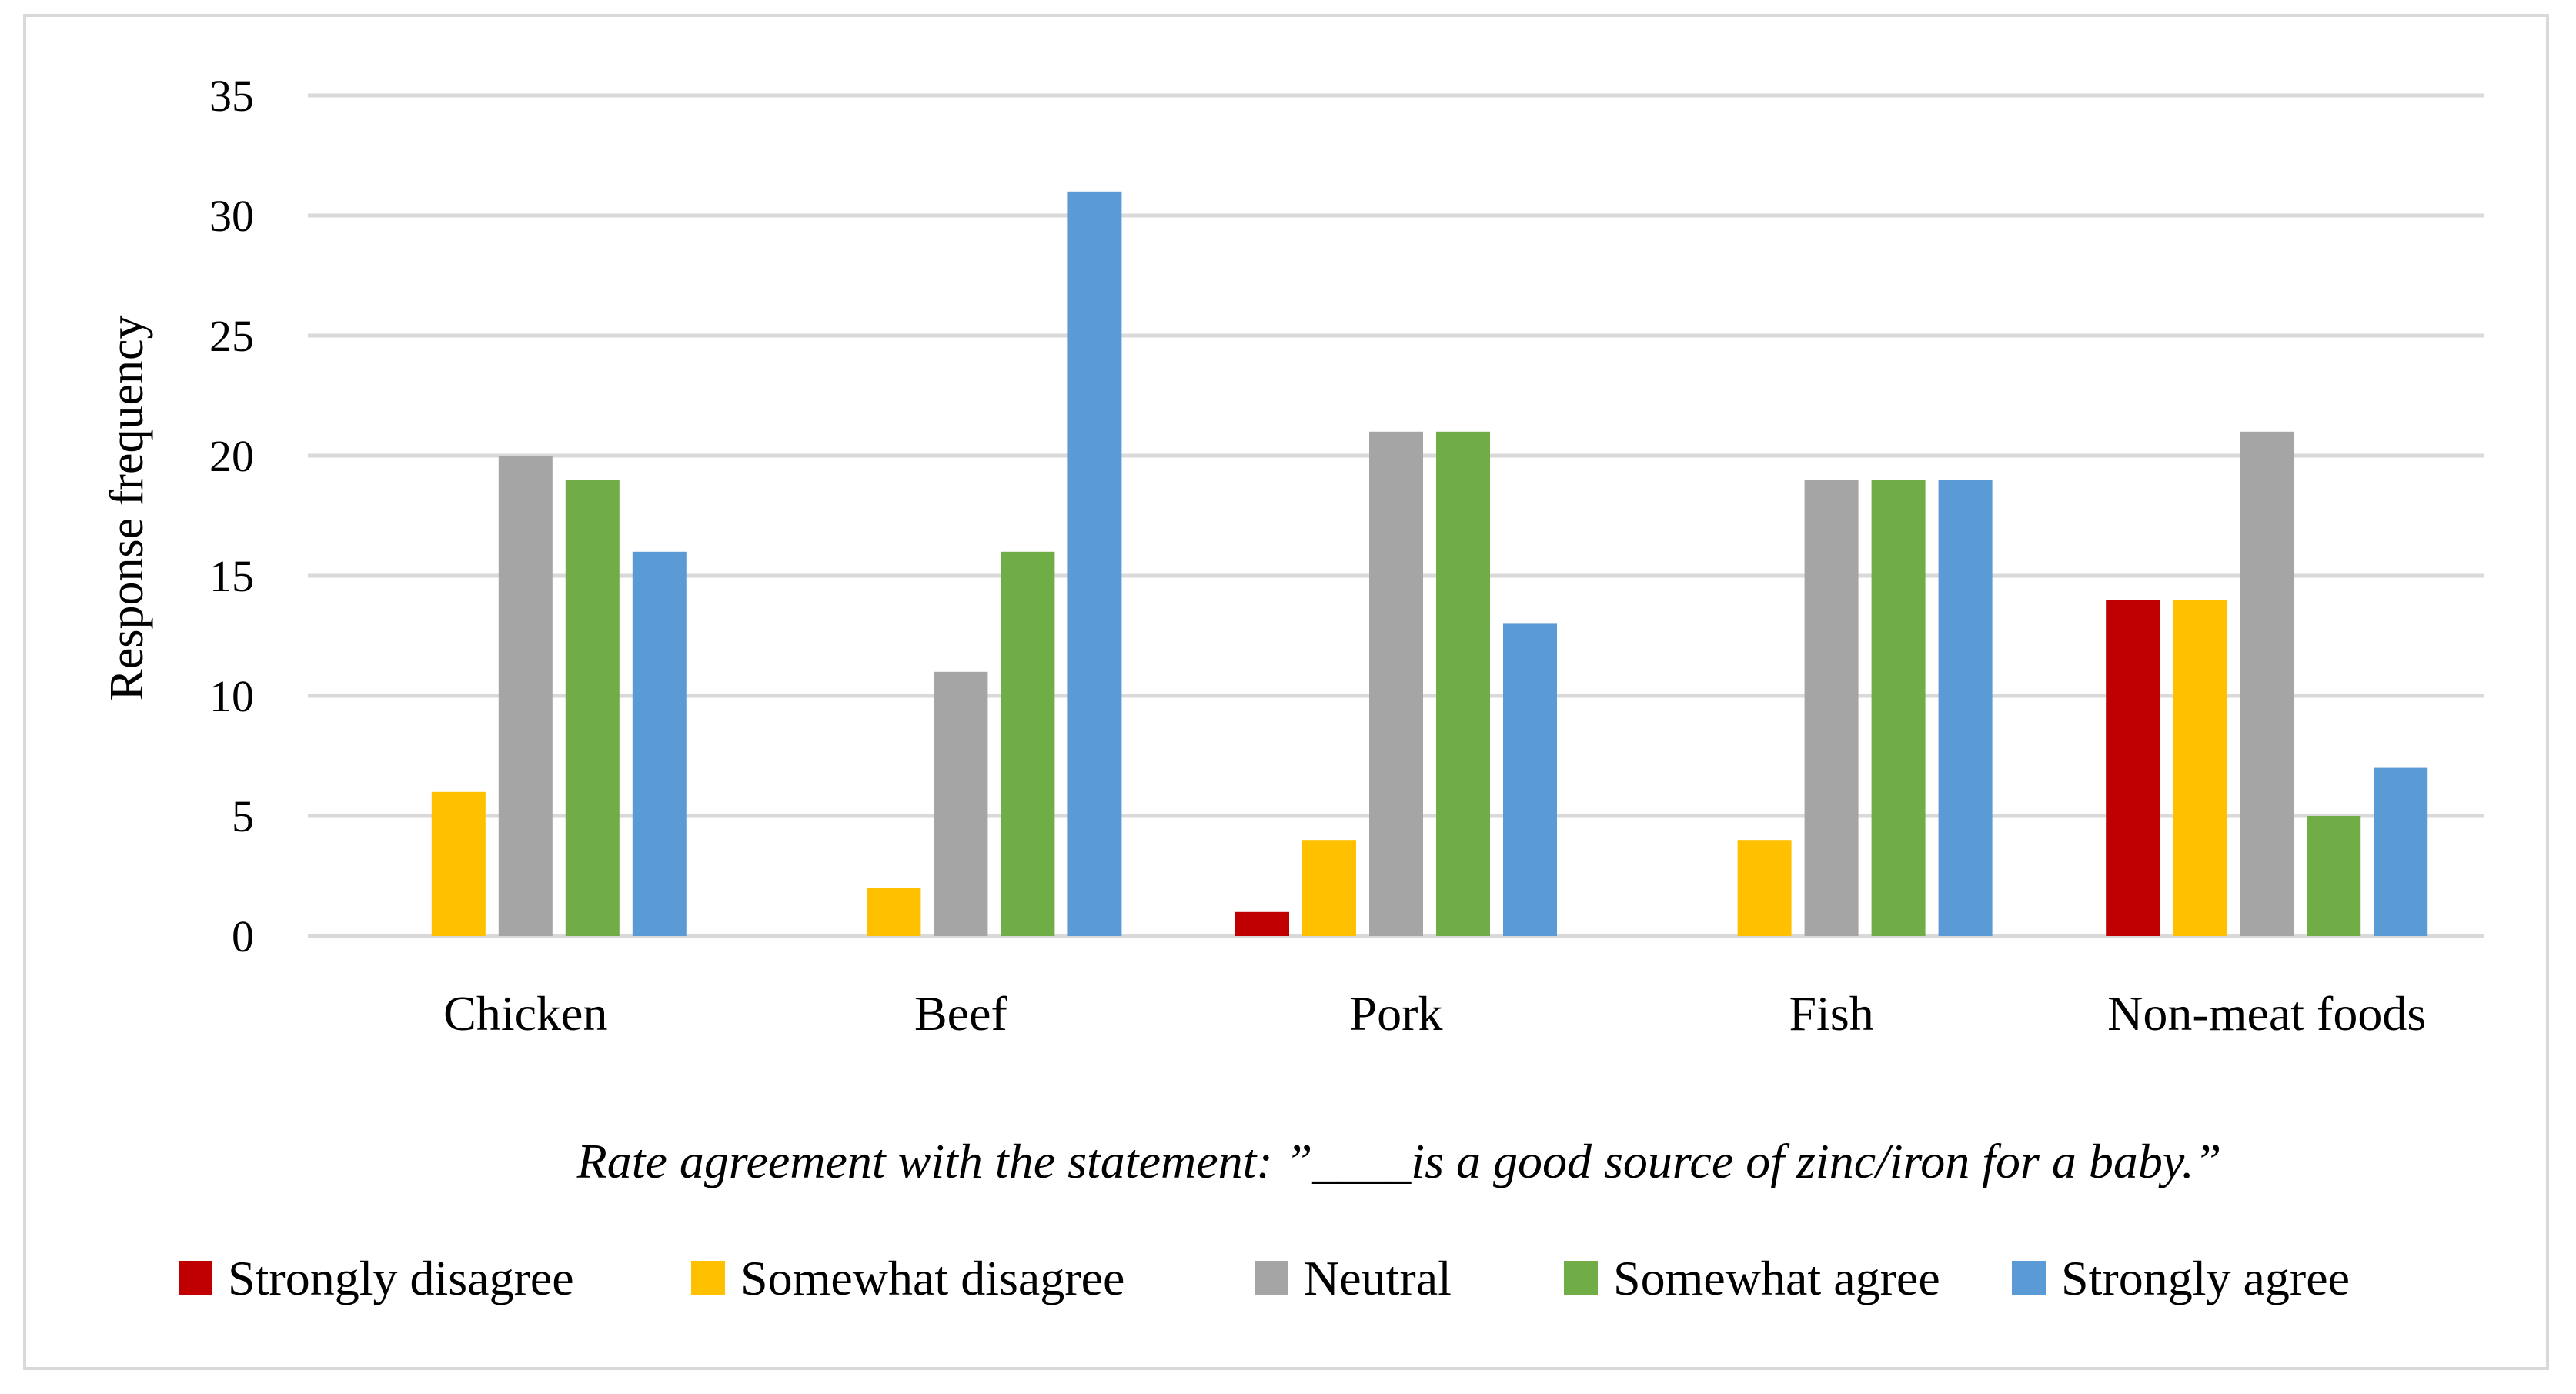 Image resolution: width=2576 pixels, height=1394 pixels. Describe the element at coordinates (231, 336) in the screenshot. I see `y-tick-label: 25` at that location.